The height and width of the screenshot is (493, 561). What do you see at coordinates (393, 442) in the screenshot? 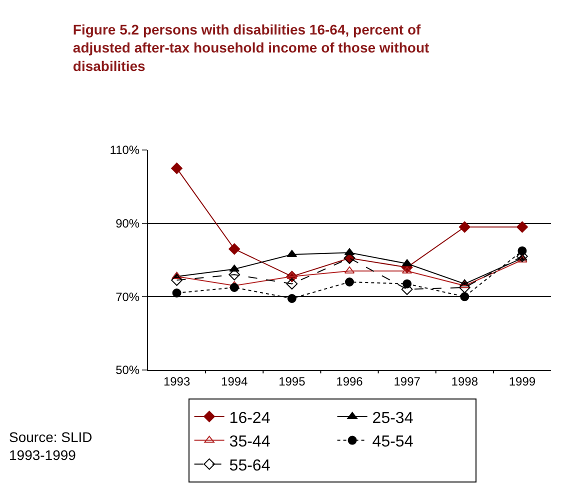
I see `legend-label: 45-54` at bounding box center [393, 442].